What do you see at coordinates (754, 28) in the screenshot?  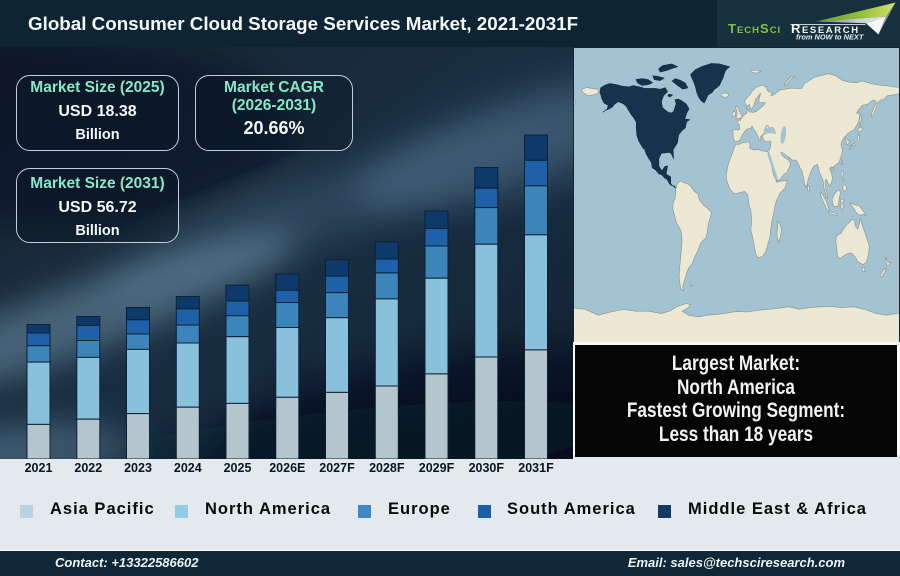 I see `svg-text: TECHSCI` at bounding box center [754, 28].